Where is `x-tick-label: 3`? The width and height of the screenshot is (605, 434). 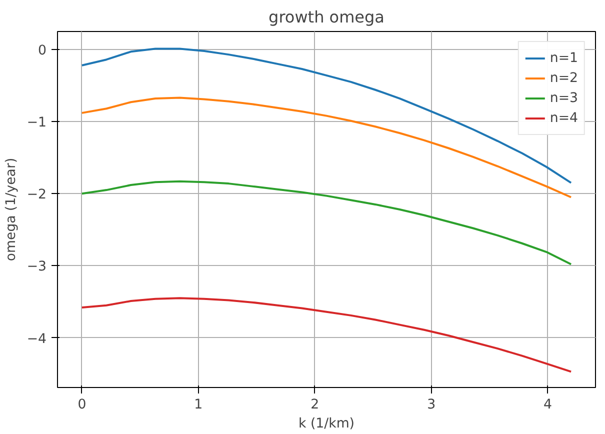 x-tick-label: 3 is located at coordinates (431, 405).